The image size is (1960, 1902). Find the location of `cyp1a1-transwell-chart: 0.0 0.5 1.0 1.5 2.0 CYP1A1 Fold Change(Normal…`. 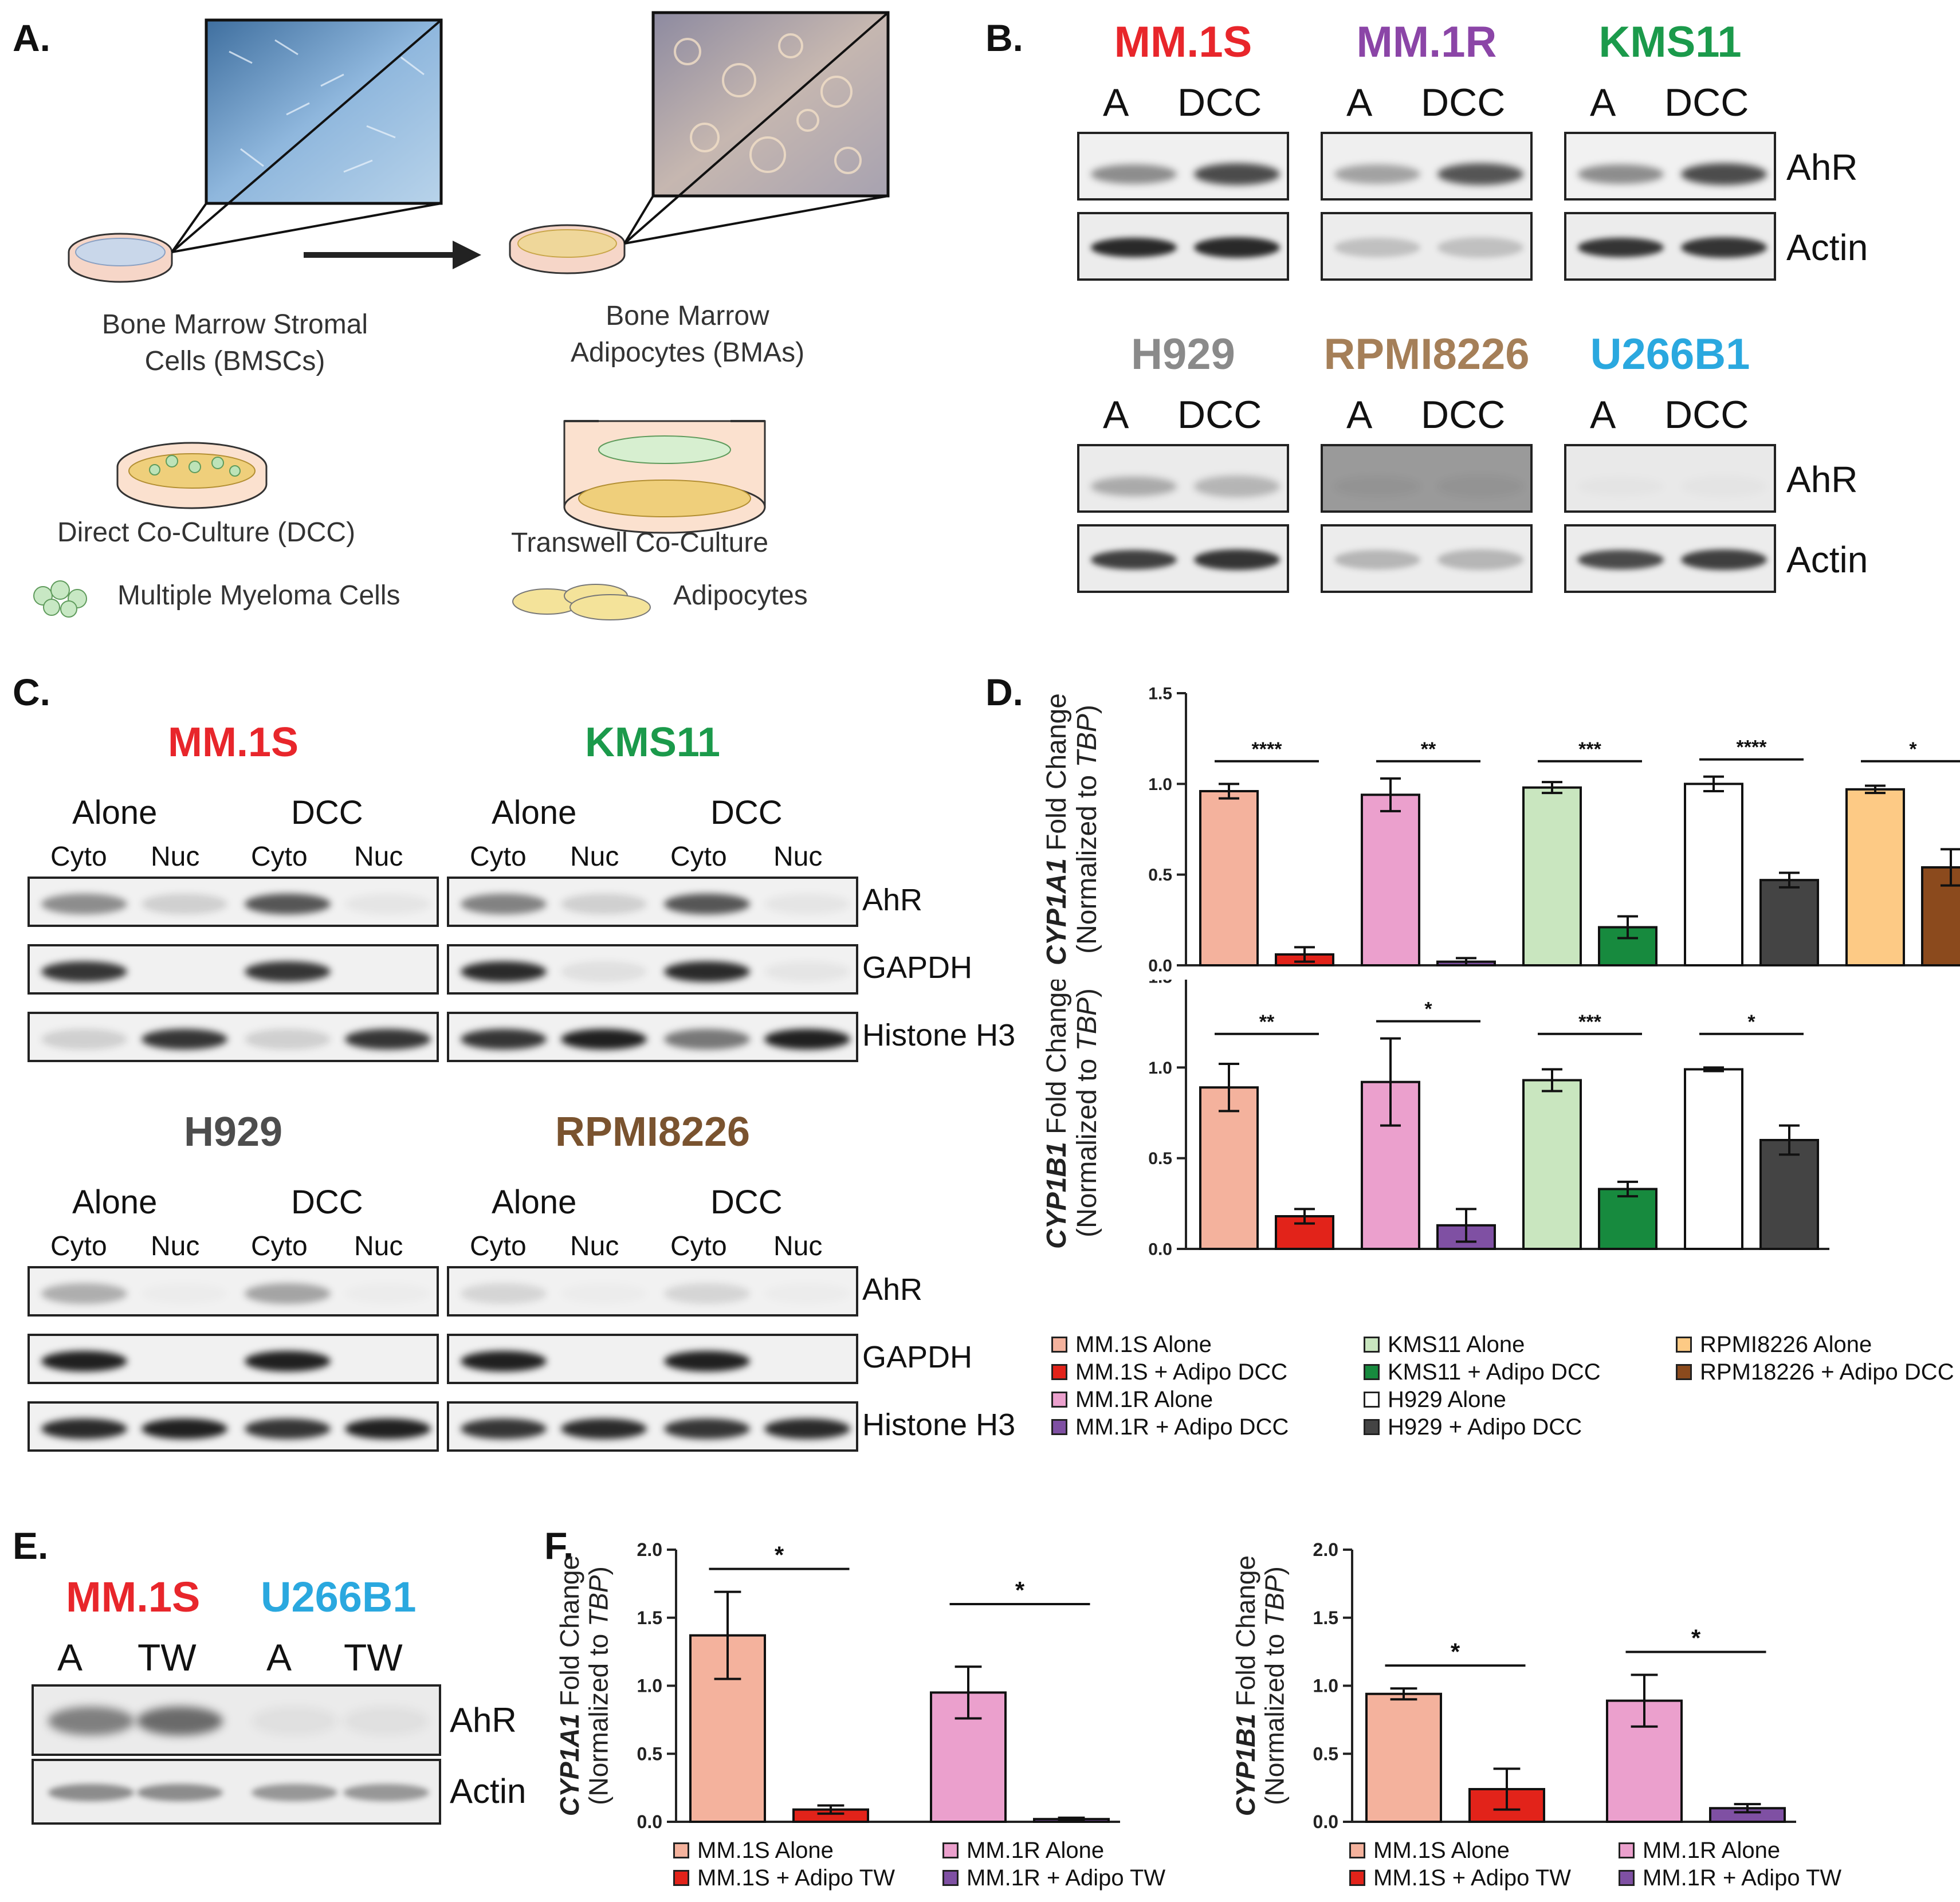

cyp1a1-transwell-chart: 0.0 0.5 1.0 1.5 2.0 CYP1A1 Fold Change(Normal… is located at coordinates (837, 1685).